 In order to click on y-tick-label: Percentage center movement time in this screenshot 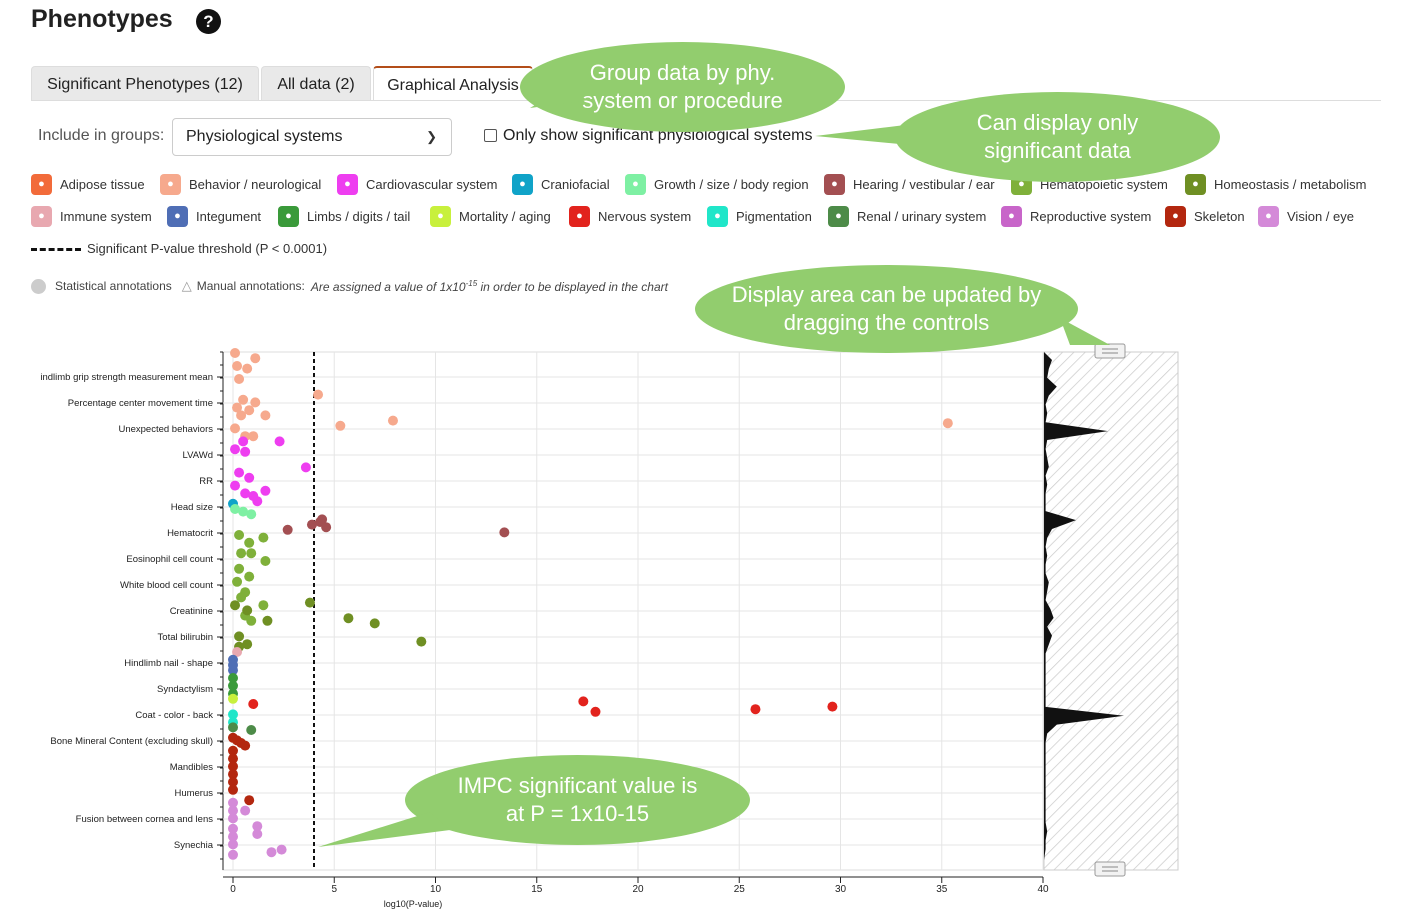, I will do `click(140, 403)`.